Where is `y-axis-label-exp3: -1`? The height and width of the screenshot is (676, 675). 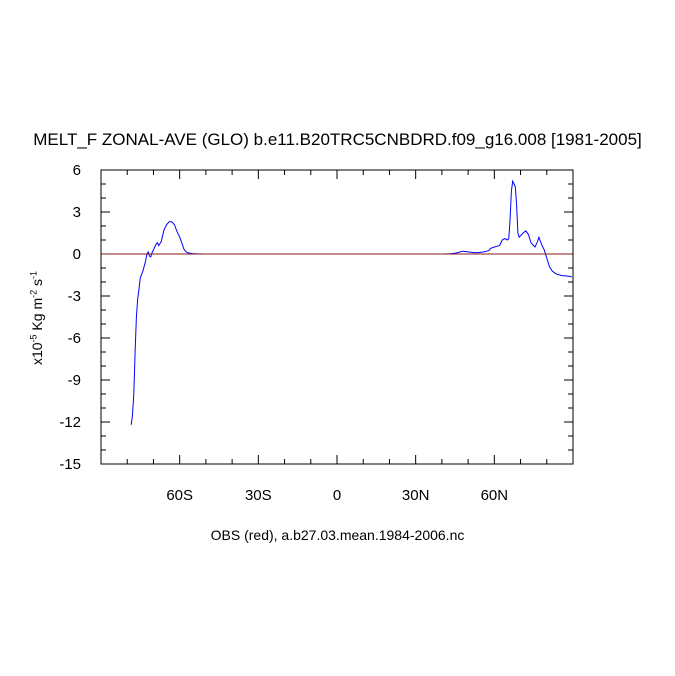 y-axis-label-exp3: -1 is located at coordinates (33, 274).